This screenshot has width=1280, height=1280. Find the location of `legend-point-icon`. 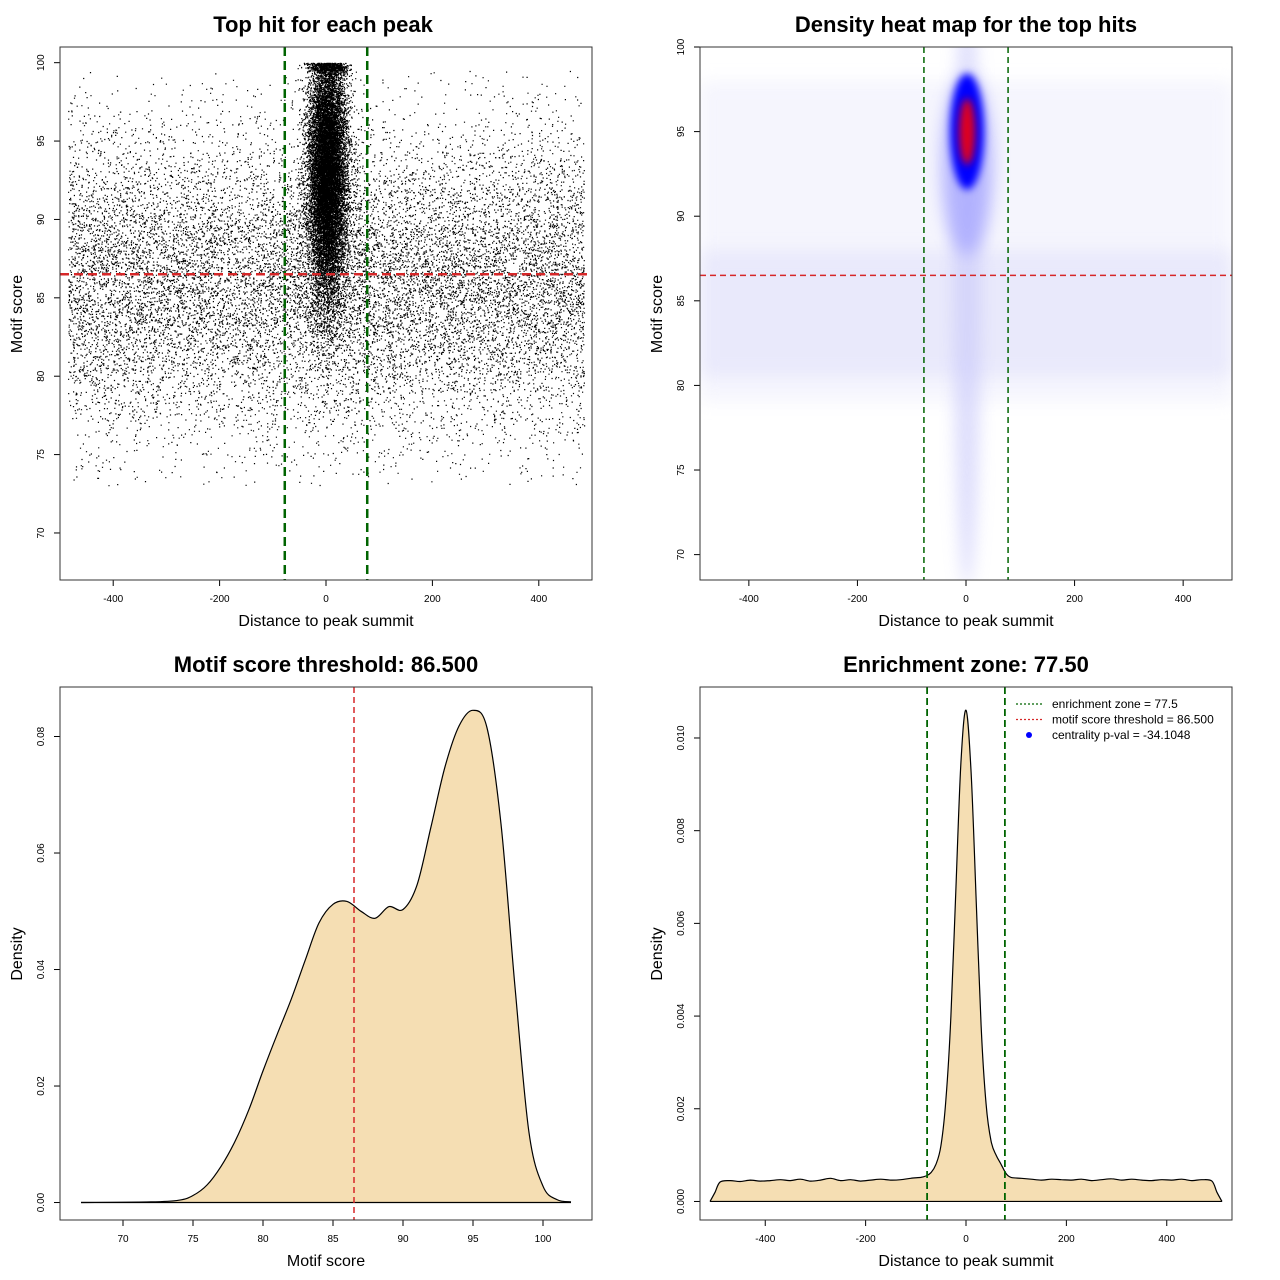

legend-point-icon is located at coordinates (1029, 735).